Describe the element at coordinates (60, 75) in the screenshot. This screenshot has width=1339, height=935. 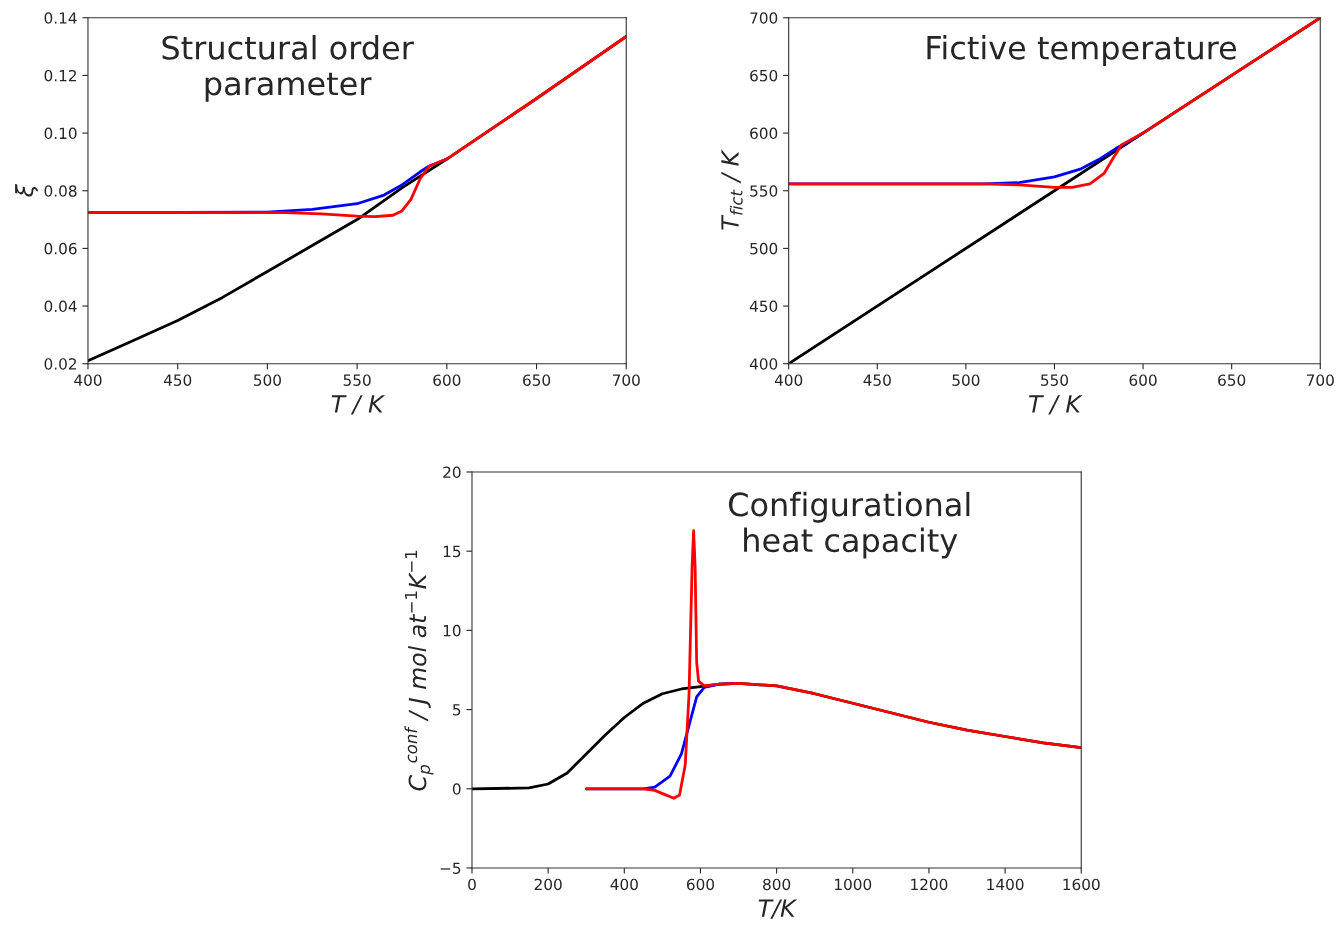
I see `y-tick-label: 0.12` at that location.